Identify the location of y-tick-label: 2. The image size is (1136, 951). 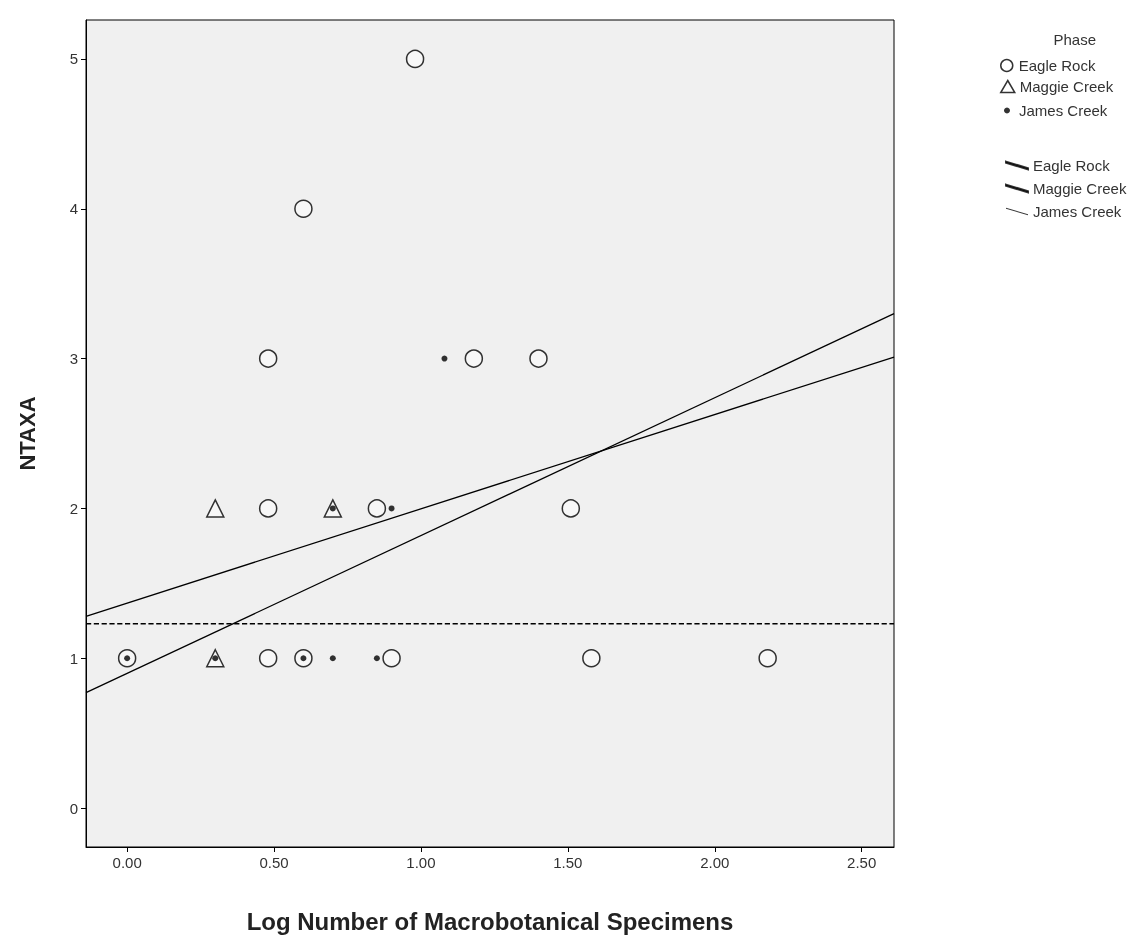
(73, 508).